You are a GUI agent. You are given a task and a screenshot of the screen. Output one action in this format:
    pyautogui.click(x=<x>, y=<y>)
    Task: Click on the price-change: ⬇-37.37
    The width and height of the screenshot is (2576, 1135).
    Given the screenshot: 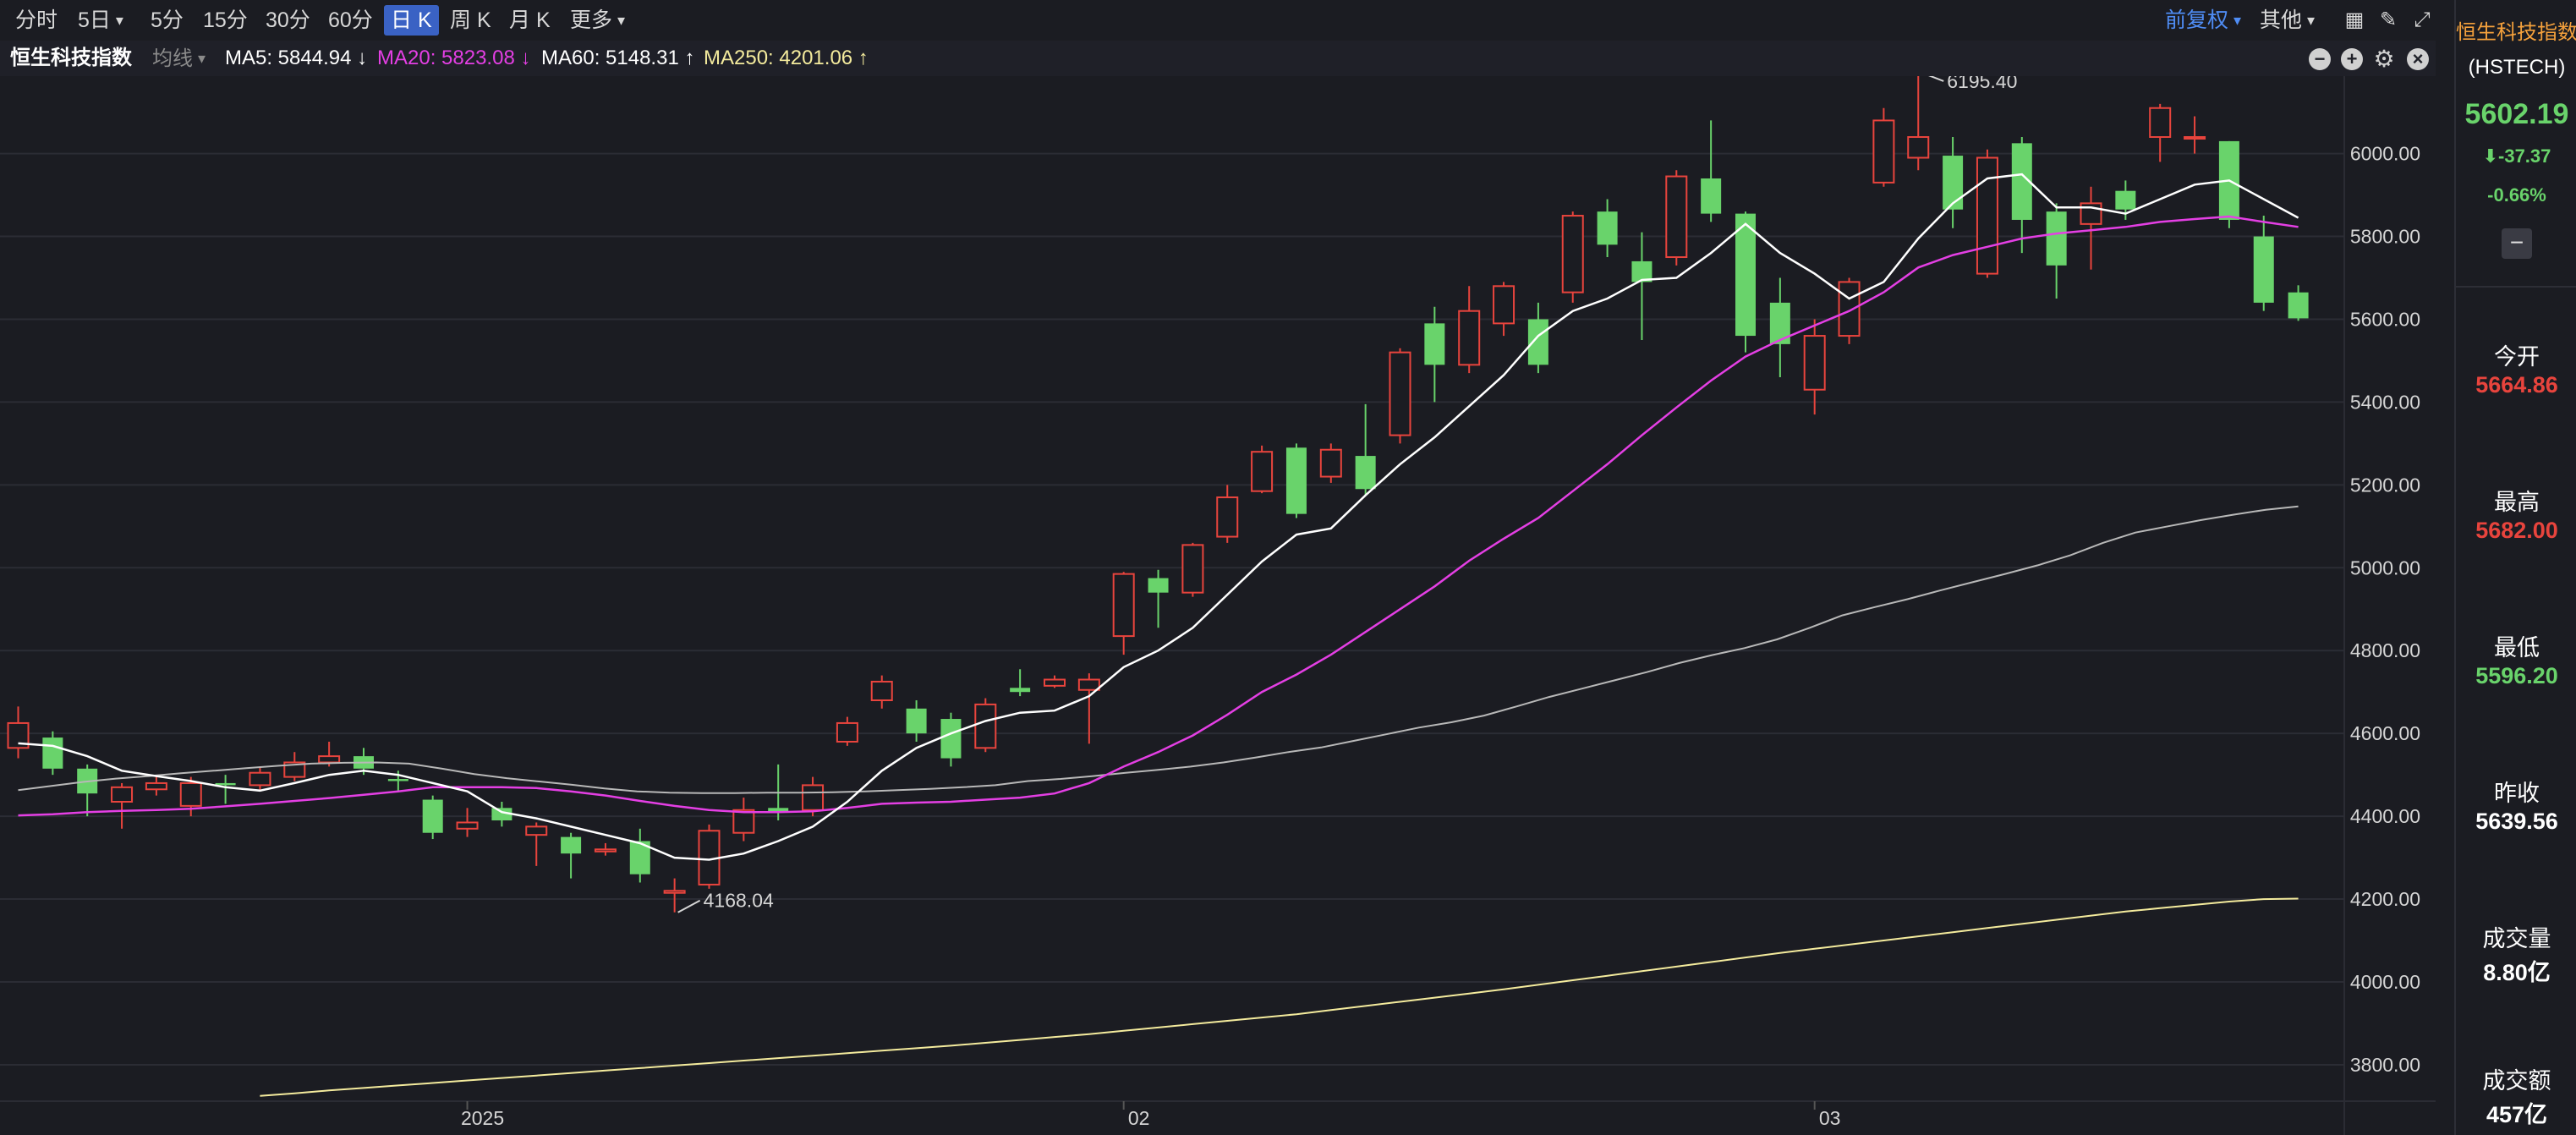 What is the action you would take?
    pyautogui.click(x=2516, y=156)
    